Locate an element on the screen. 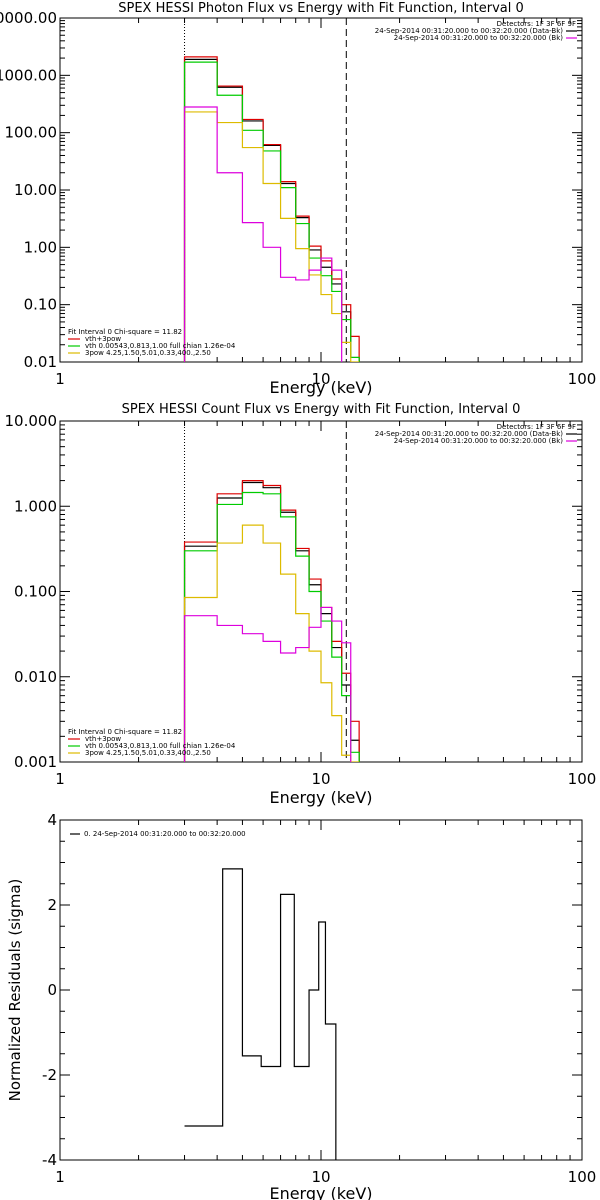 The height and width of the screenshot is (1200, 600). y-tick-label: 0.010 is located at coordinates (35, 677).